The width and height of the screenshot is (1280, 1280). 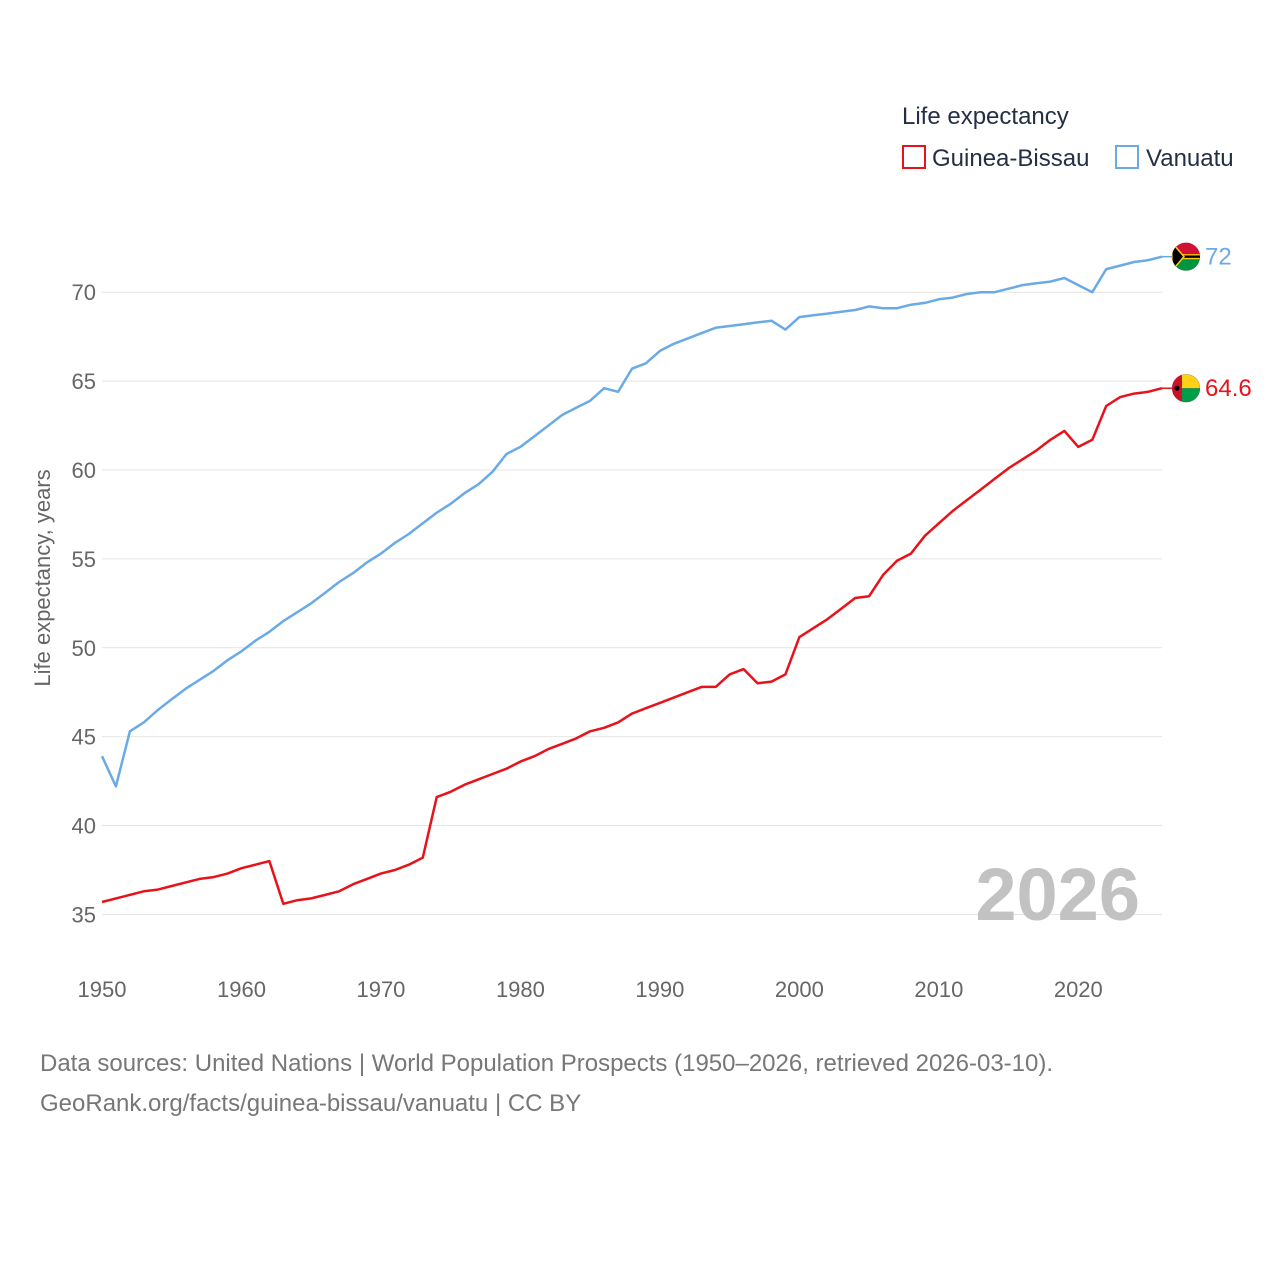 I want to click on x-tick-label-2020: 2020, so click(x=1078, y=989).